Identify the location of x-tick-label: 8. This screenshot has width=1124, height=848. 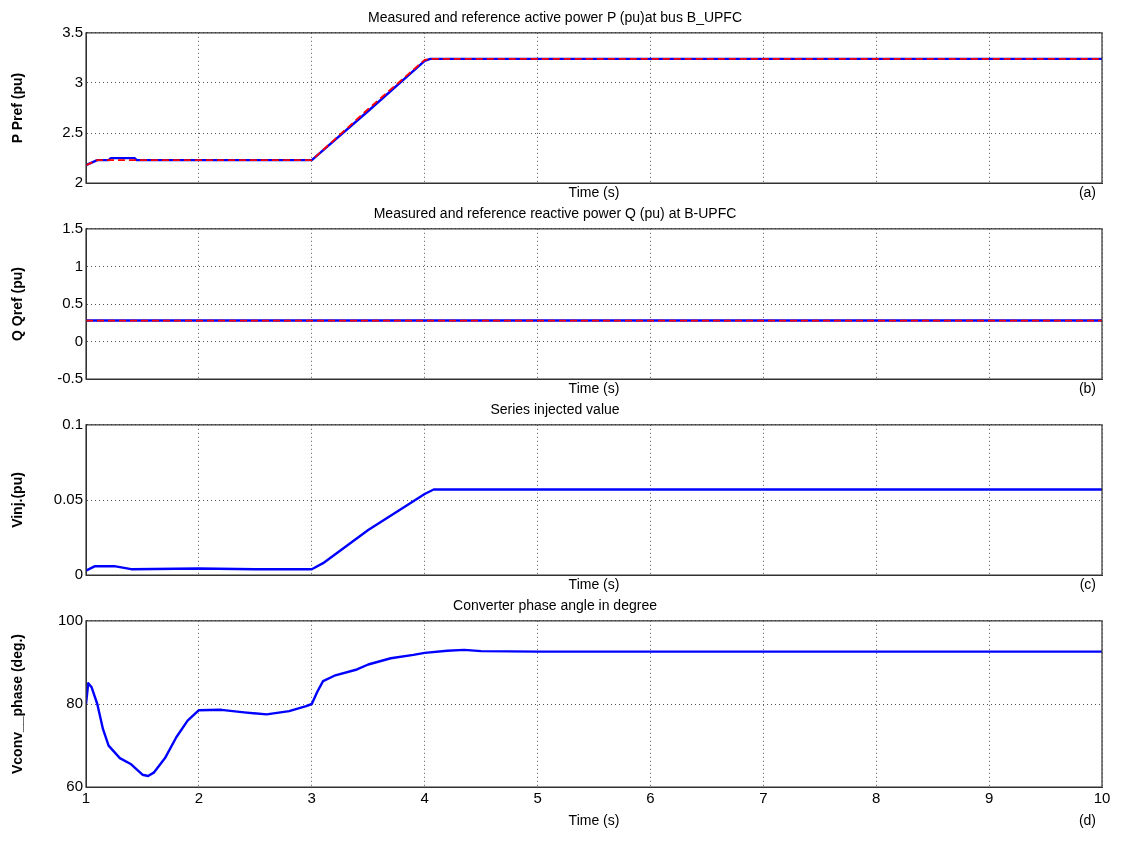
(876, 798).